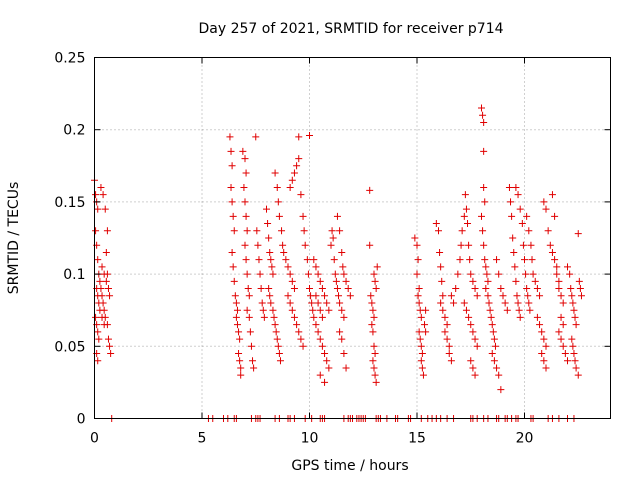 This screenshot has width=640, height=480. I want to click on y-axis-label: SRMTID / TECUs, so click(14, 238).